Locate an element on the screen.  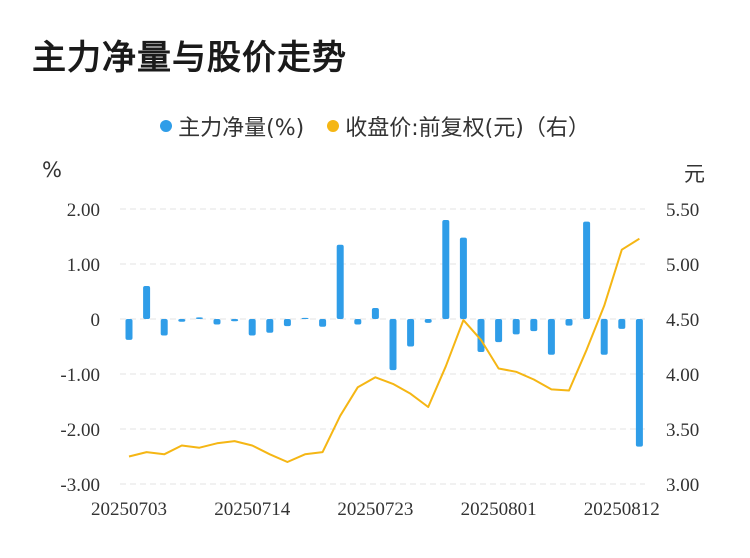
right-tick-label: 4.00 is located at coordinates (682, 375).